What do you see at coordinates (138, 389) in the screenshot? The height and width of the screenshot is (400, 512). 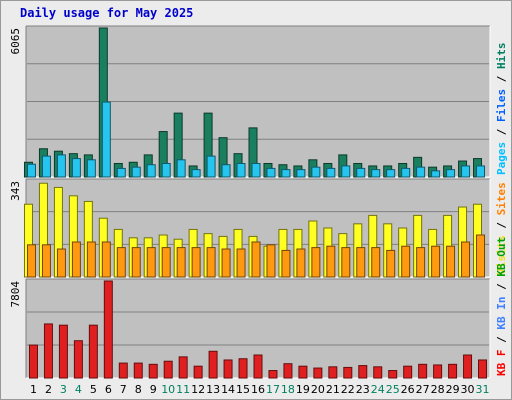 I see `x-tick-label-8: 8` at bounding box center [138, 389].